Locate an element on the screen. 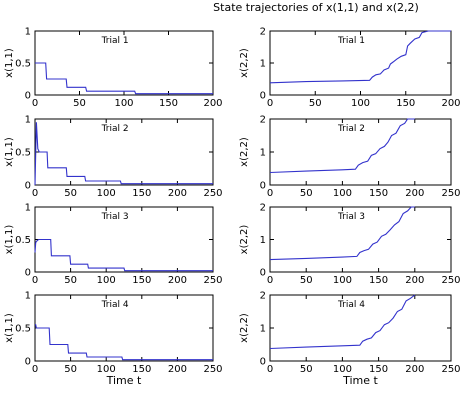 The width and height of the screenshot is (474, 416). panel-8-ylabel: x(2,2) is located at coordinates (244, 328).